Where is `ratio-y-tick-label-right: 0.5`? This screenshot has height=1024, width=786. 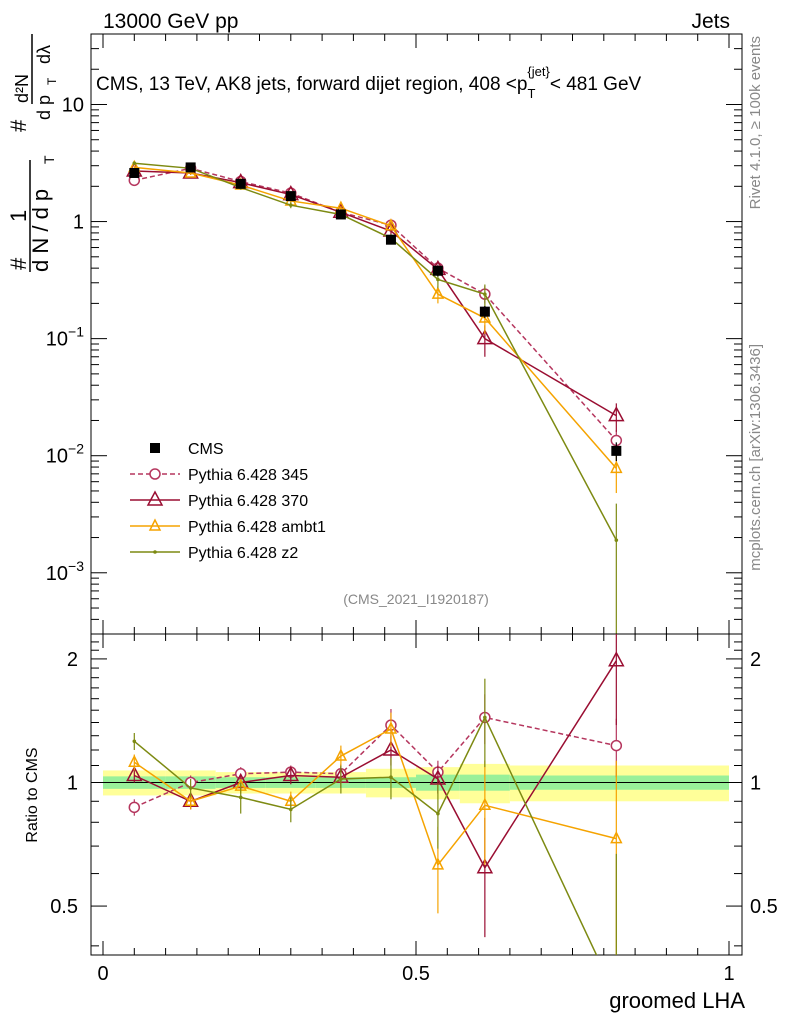
ratio-y-tick-label-right: 0.5 is located at coordinates (764, 907).